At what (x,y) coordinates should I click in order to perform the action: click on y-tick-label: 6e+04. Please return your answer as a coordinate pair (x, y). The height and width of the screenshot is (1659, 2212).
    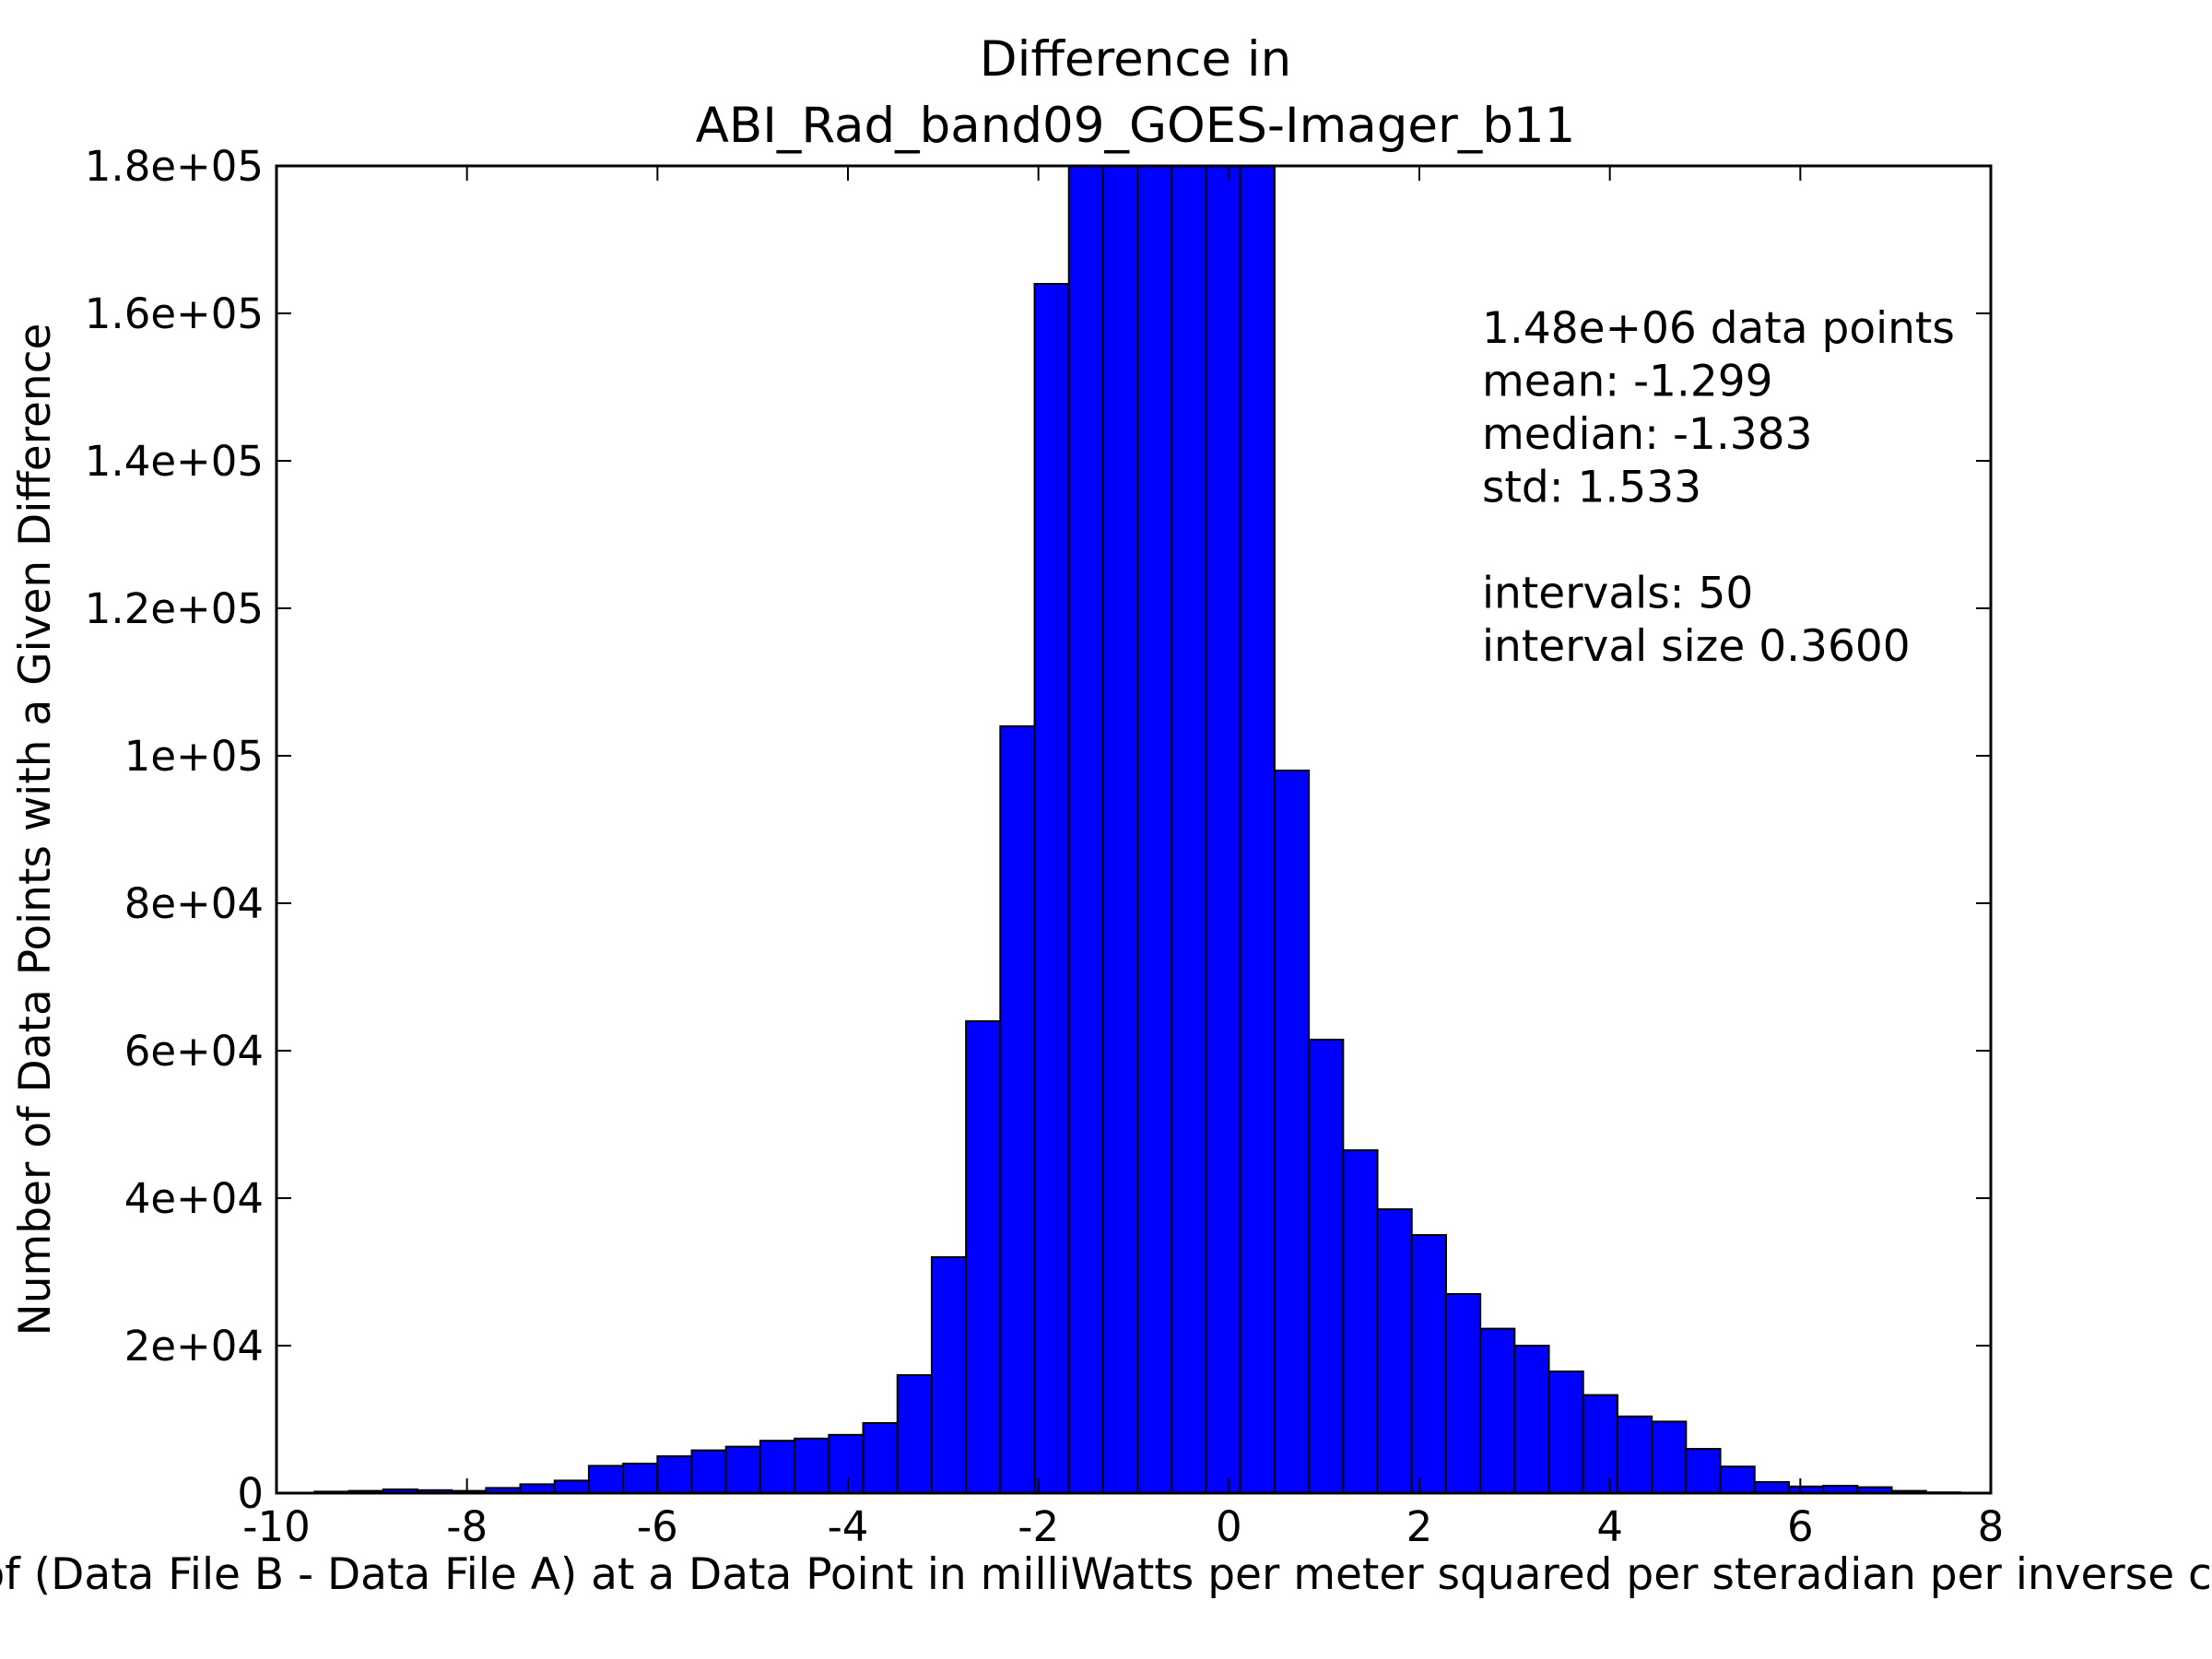
    Looking at the image, I should click on (194, 1051).